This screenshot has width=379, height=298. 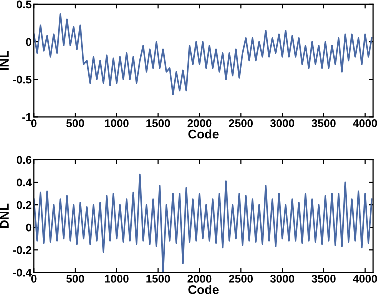 What do you see at coordinates (4, 60) in the screenshot?
I see `y-axis-title: INL` at bounding box center [4, 60].